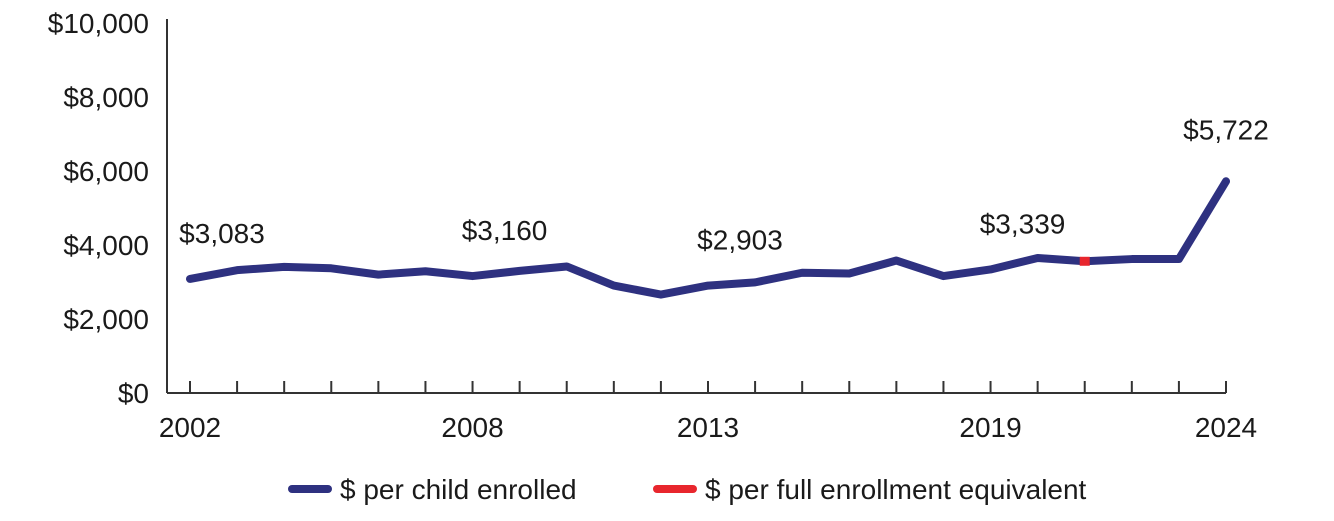 This screenshot has width=1334, height=521. Describe the element at coordinates (472, 427) in the screenshot. I see `x-tick-label: 2008` at that location.